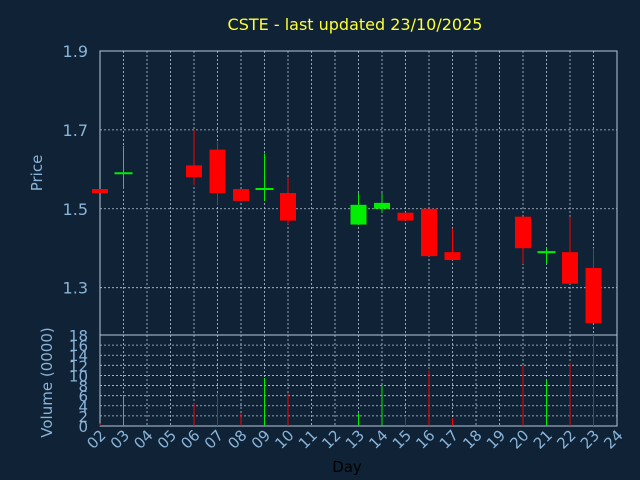  Describe the element at coordinates (83, 427) in the screenshot. I see `volume-tick-label: 0` at that location.